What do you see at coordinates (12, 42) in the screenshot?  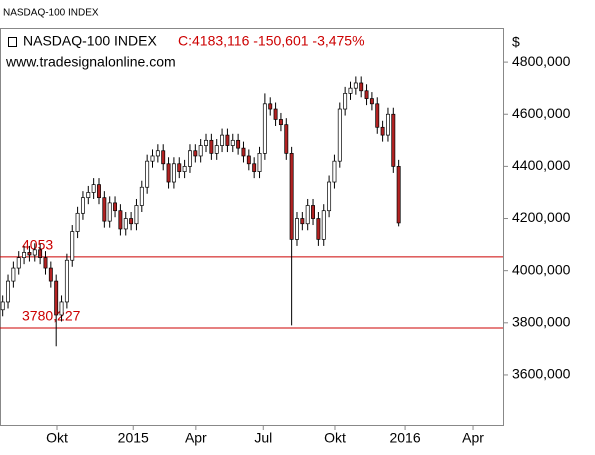 I see `legend-icon` at bounding box center [12, 42].